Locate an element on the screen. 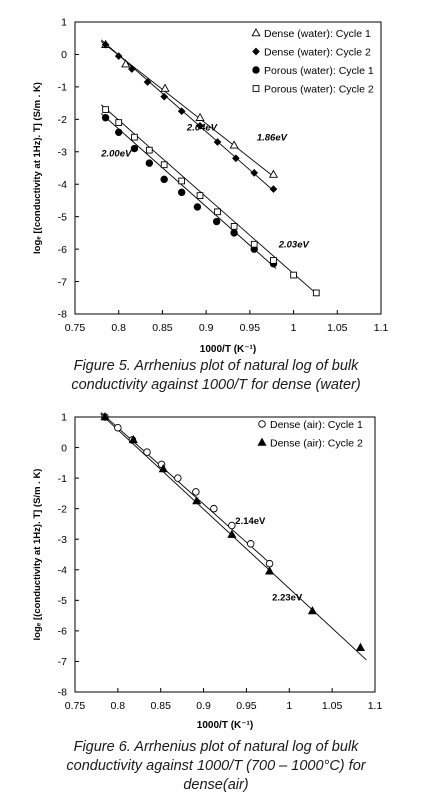  legend-label: Dense (air): Cycle 2 is located at coordinates (316, 443).